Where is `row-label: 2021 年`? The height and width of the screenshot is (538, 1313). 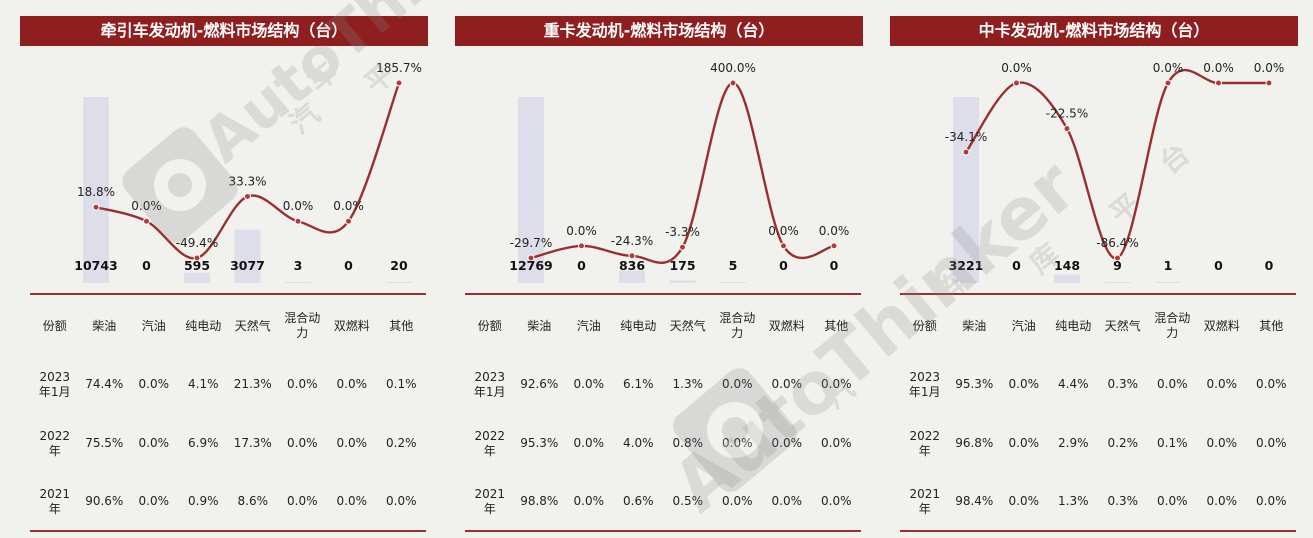 row-label: 2021 年 is located at coordinates (925, 501).